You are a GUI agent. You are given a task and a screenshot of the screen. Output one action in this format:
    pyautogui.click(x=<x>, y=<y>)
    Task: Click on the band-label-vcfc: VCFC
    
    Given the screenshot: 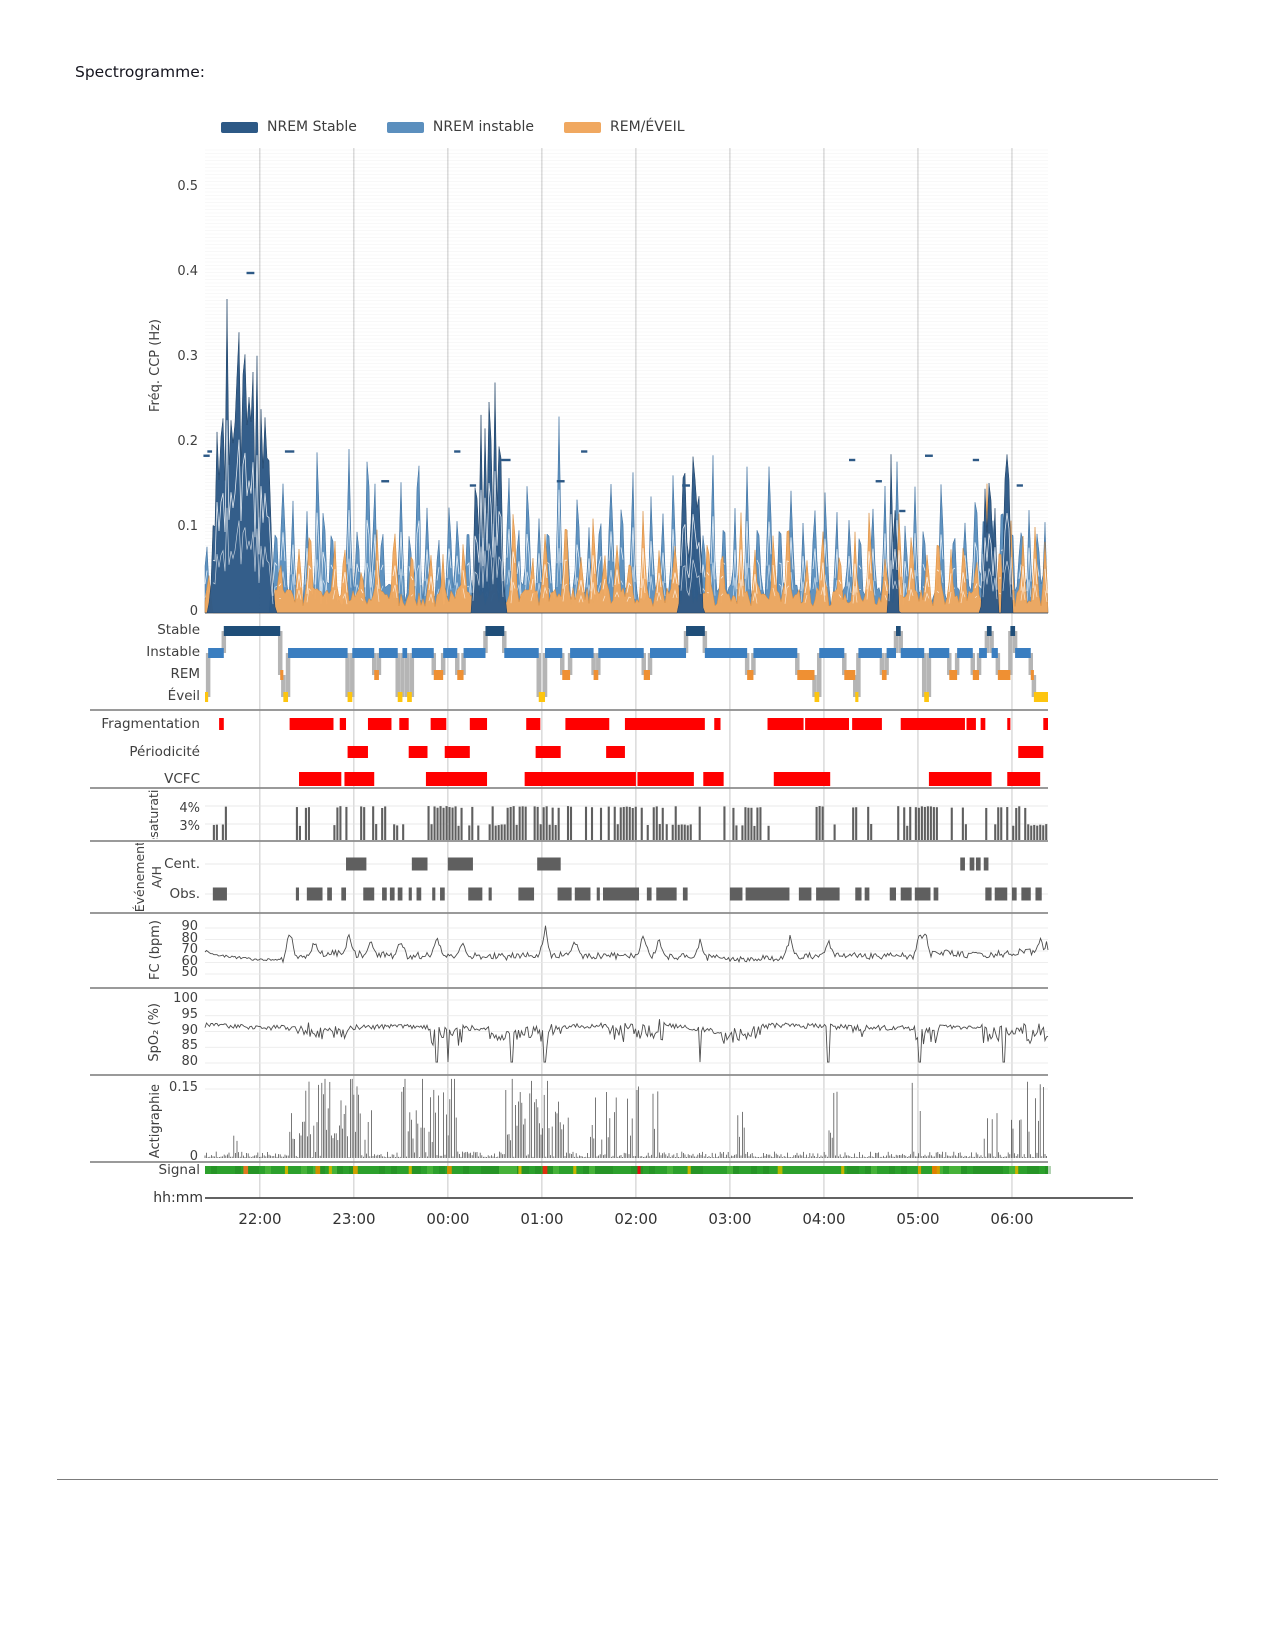 What is the action you would take?
    pyautogui.click(x=182, y=779)
    